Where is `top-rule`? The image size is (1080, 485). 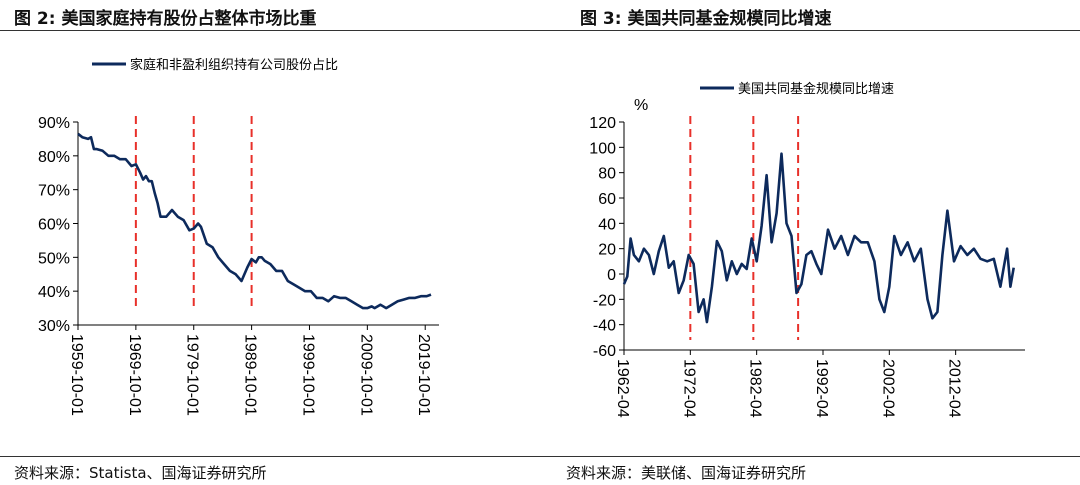 top-rule is located at coordinates (540, 30).